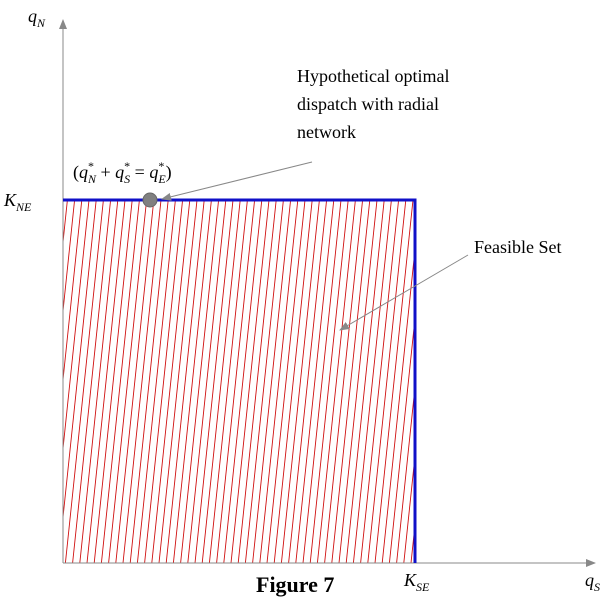 The width and height of the screenshot is (613, 602). Describe the element at coordinates (373, 76) in the screenshot. I see `hypothetical-annotation-line1: Hypothetical optimal` at that location.